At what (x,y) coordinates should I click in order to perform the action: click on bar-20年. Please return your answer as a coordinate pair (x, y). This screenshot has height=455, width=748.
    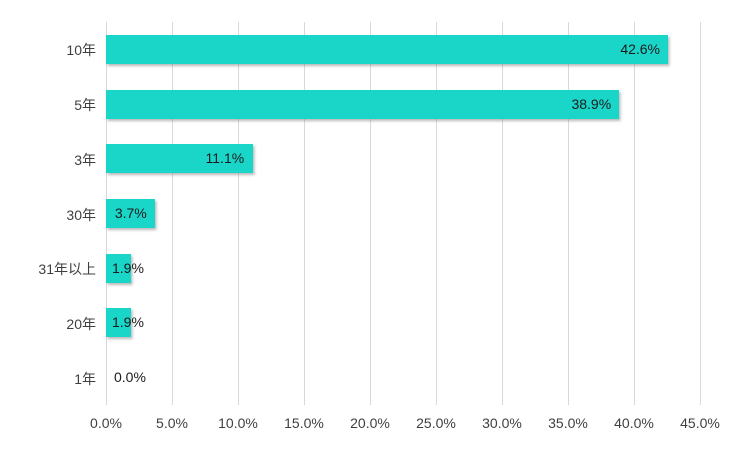
    Looking at the image, I should click on (119, 323).